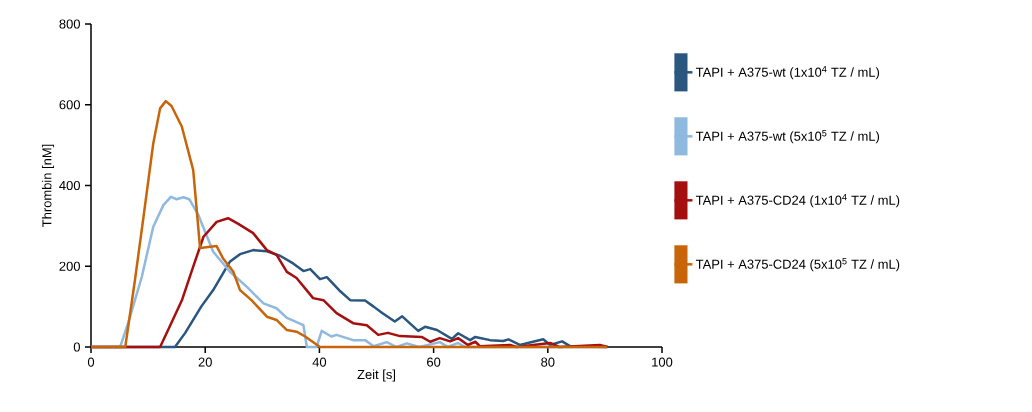 This screenshot has width=1032, height=412. What do you see at coordinates (787, 137) in the screenshot?
I see `legend-label: TAPI + A375-wt (5x10$^{5}$ TZ / mL)` at bounding box center [787, 137].